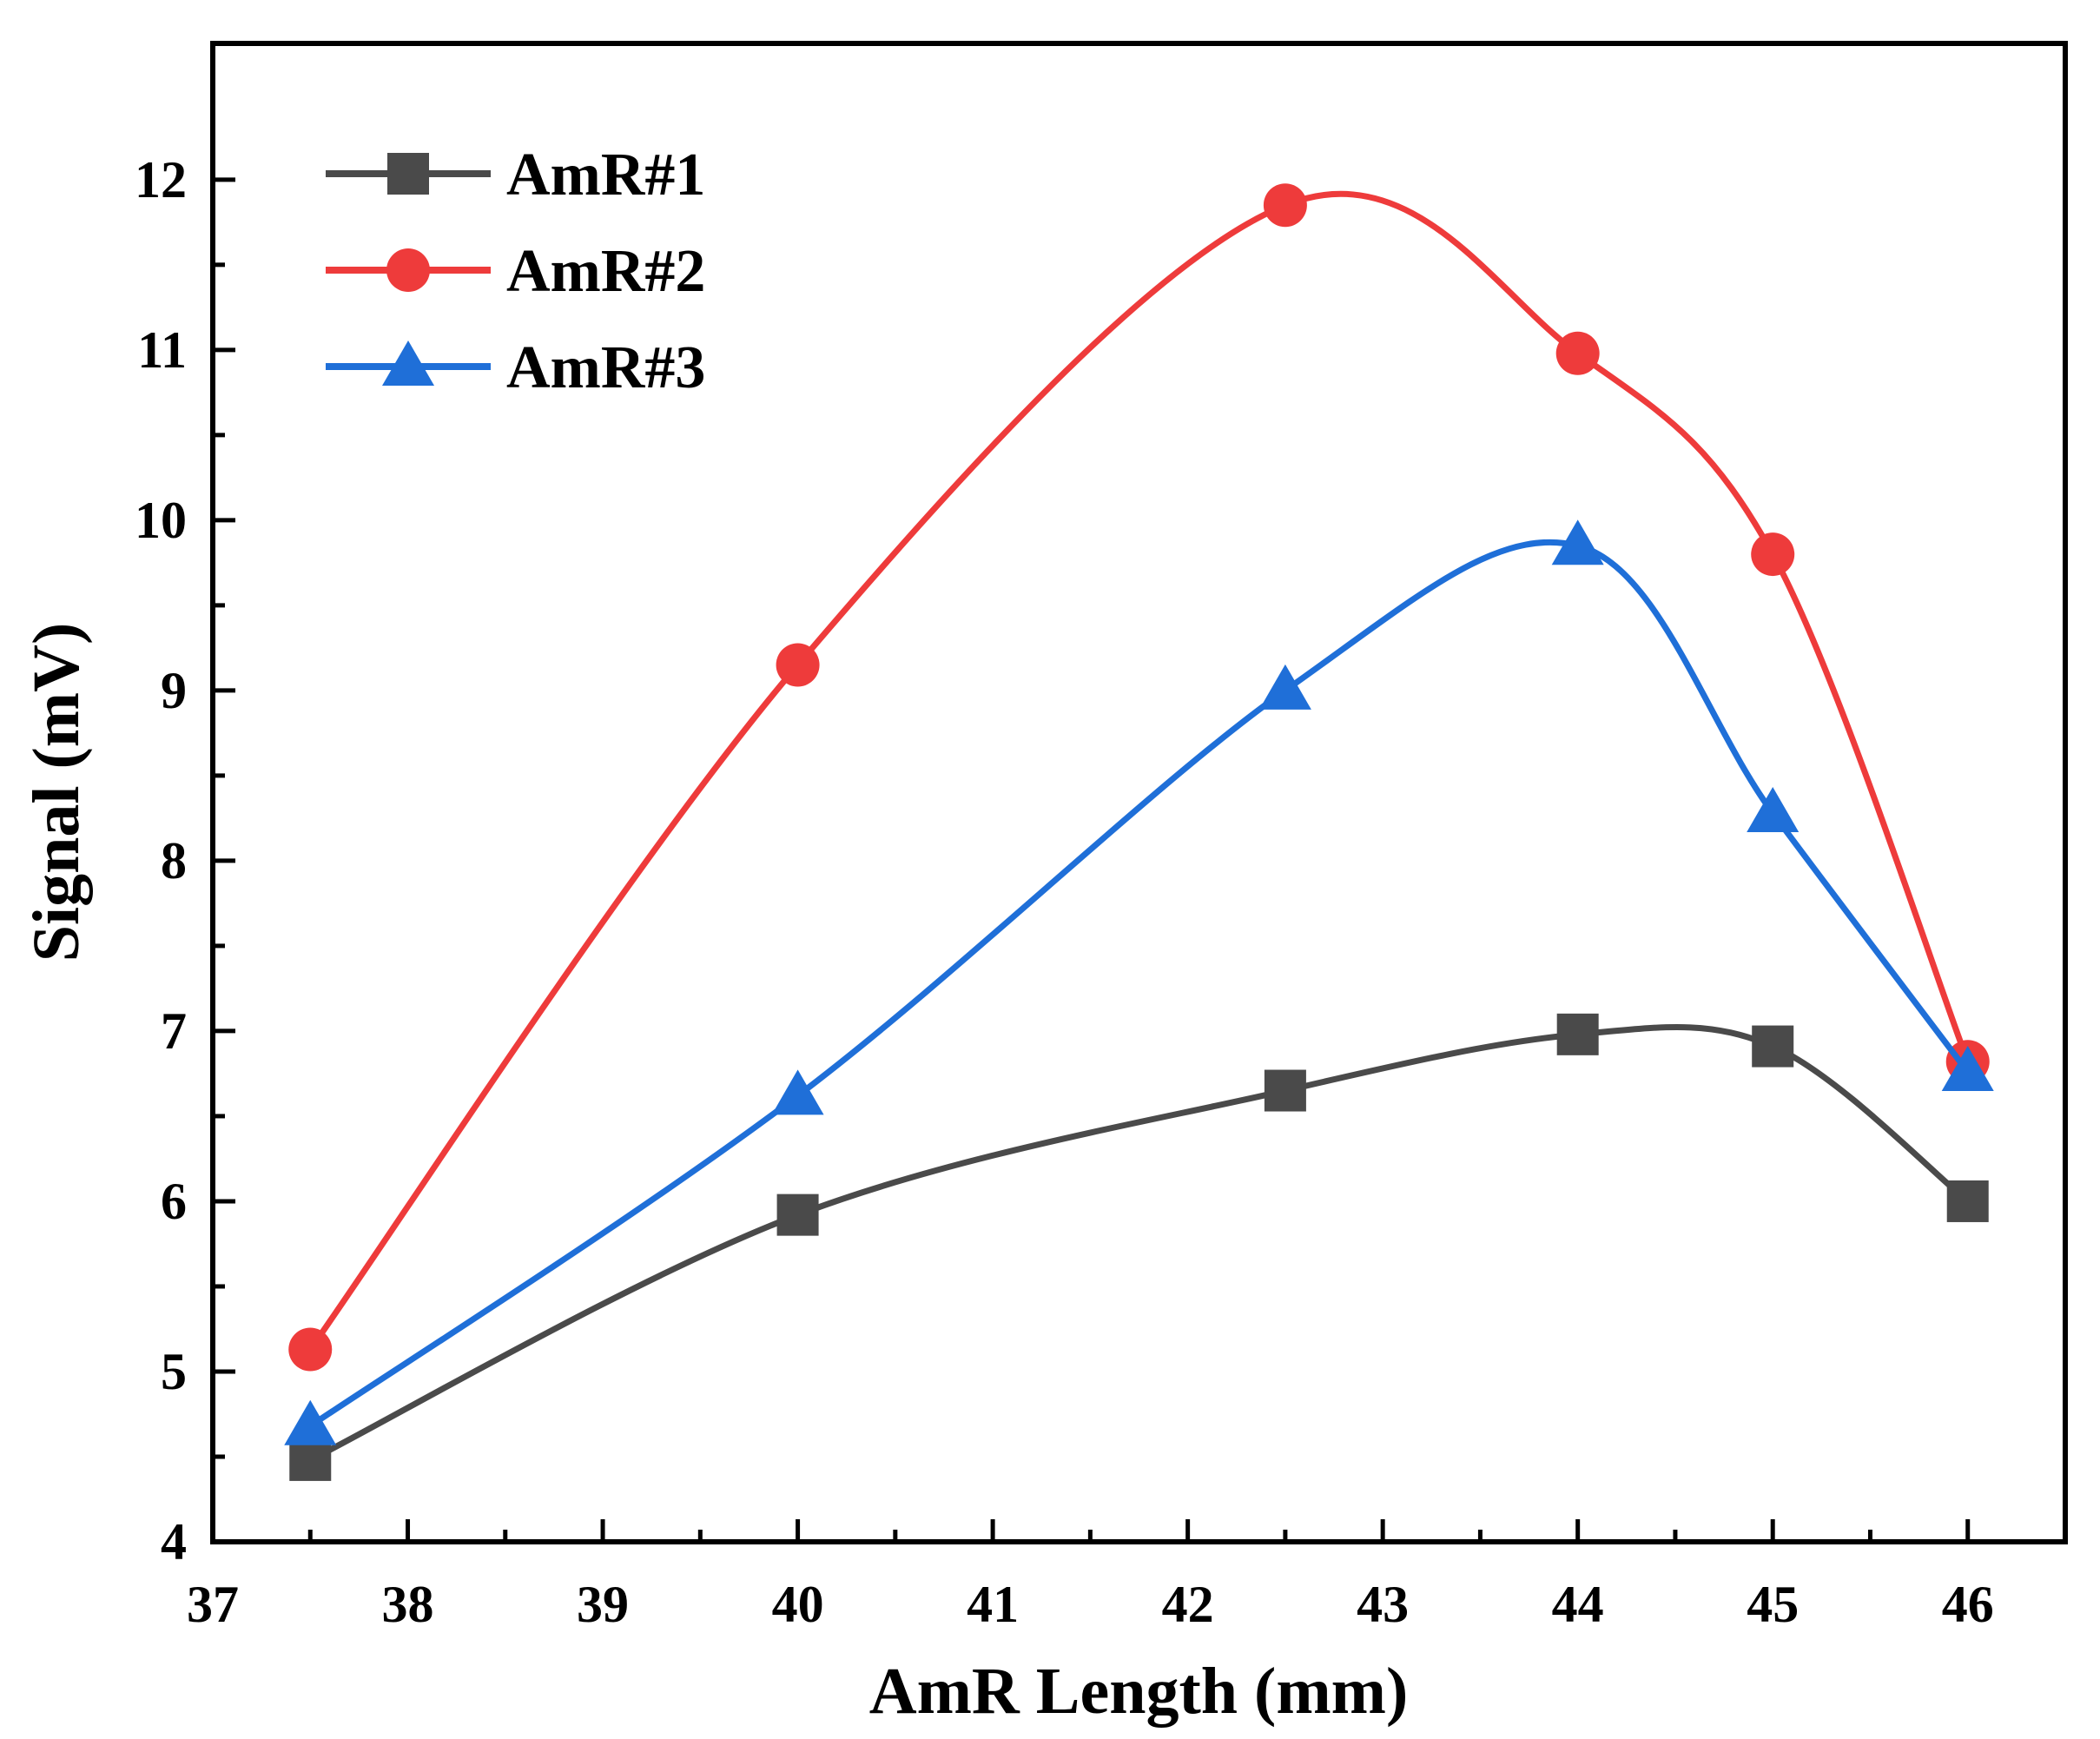 This screenshot has height=1739, width=2100. Describe the element at coordinates (1578, 1034) in the screenshot. I see `data-point-AmR#1-44` at that location.